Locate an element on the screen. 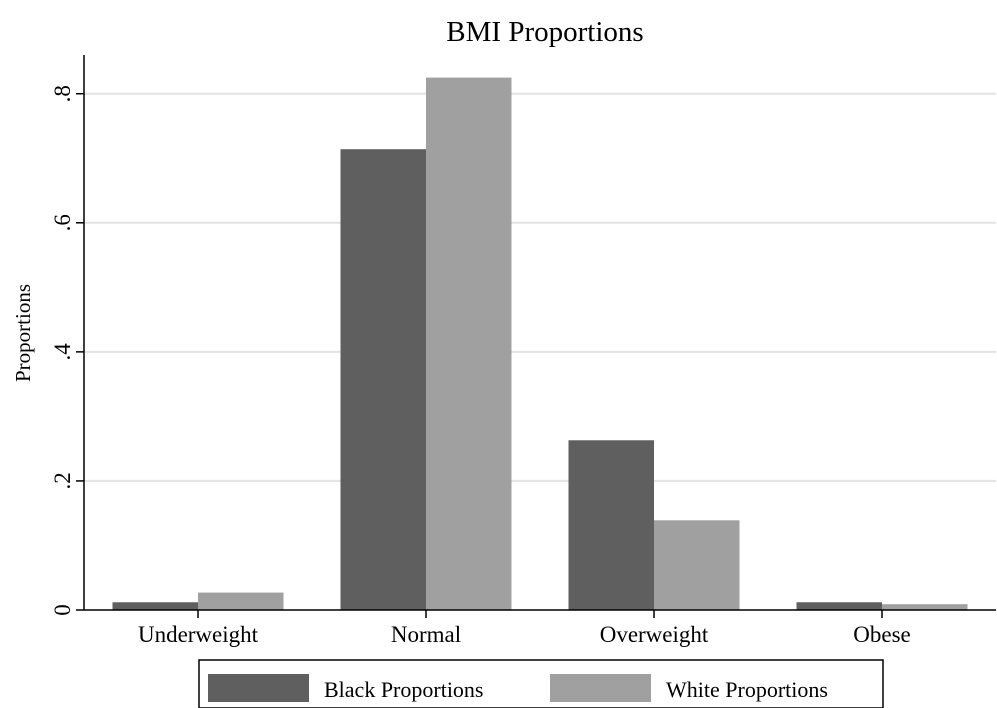 The width and height of the screenshot is (997, 708). x-tick-label-3: Obese is located at coordinates (881, 634).